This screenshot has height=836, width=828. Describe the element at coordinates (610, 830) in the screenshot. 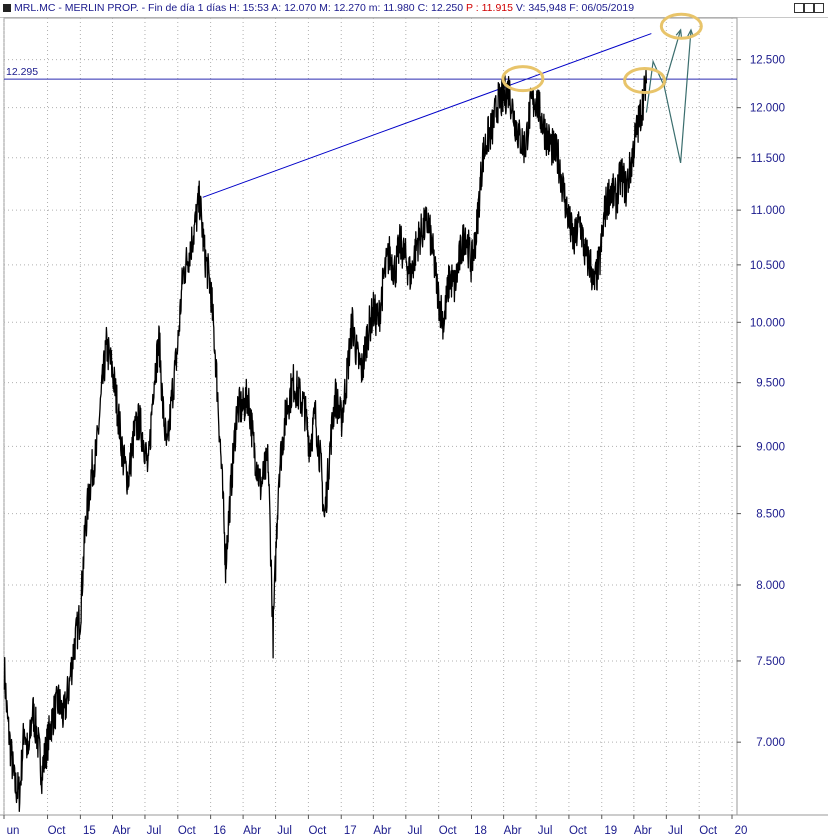

I see `x-tick-label: 19` at that location.